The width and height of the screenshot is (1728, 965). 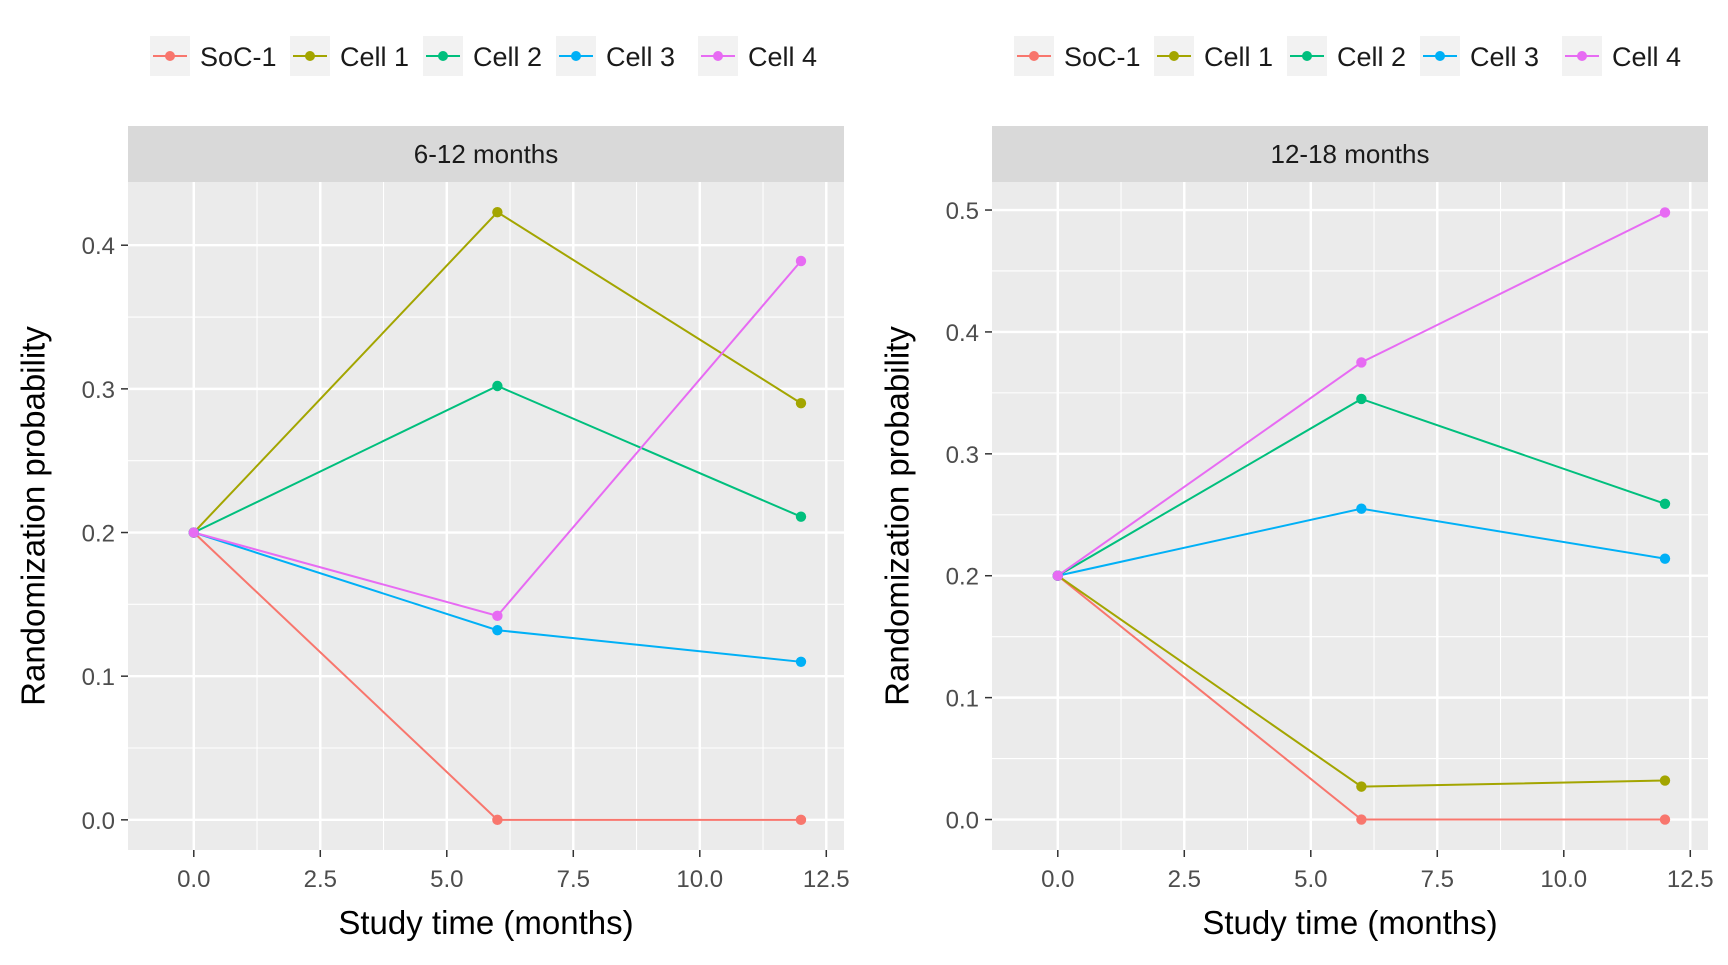 What do you see at coordinates (962, 211) in the screenshot?
I see `y-tick-label: 0.5` at bounding box center [962, 211].